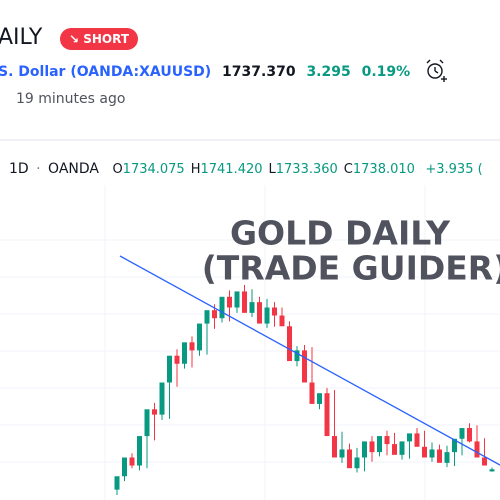 The image size is (500, 500). Describe the element at coordinates (328, 72) in the screenshot. I see `price-change: 3.295` at that location.